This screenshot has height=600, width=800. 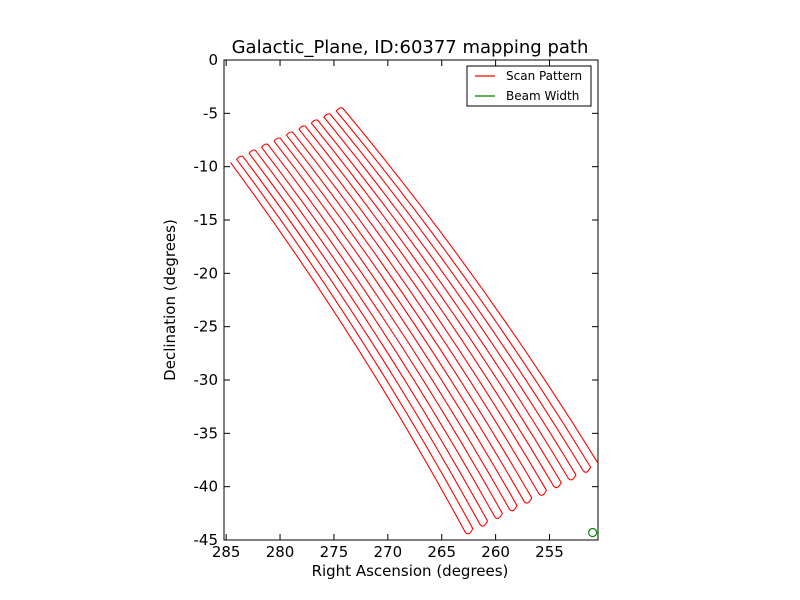 I want to click on y-tick-label: -45, so click(x=206, y=540).